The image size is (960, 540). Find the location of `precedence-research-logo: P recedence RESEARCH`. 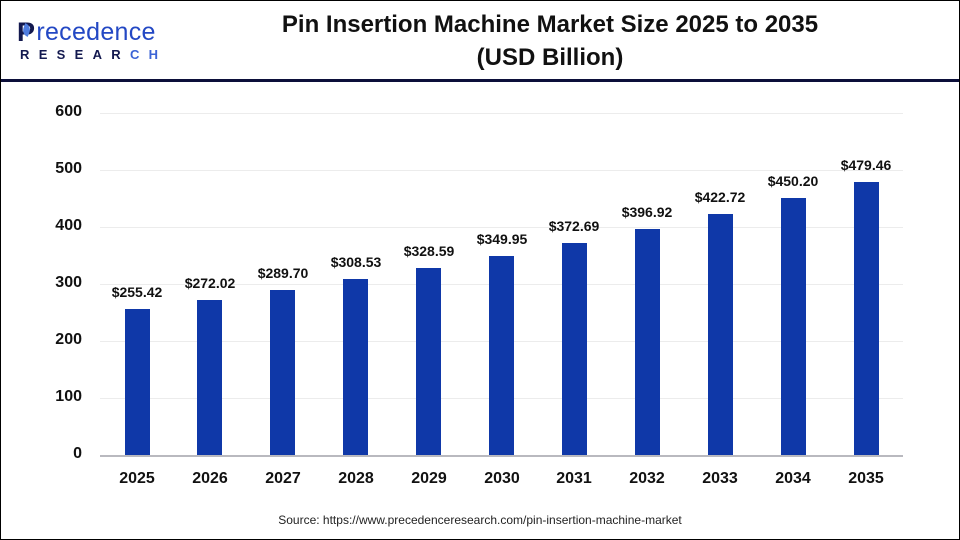

precedence-research-logo: P recedence RESEARCH is located at coordinates (92, 41).